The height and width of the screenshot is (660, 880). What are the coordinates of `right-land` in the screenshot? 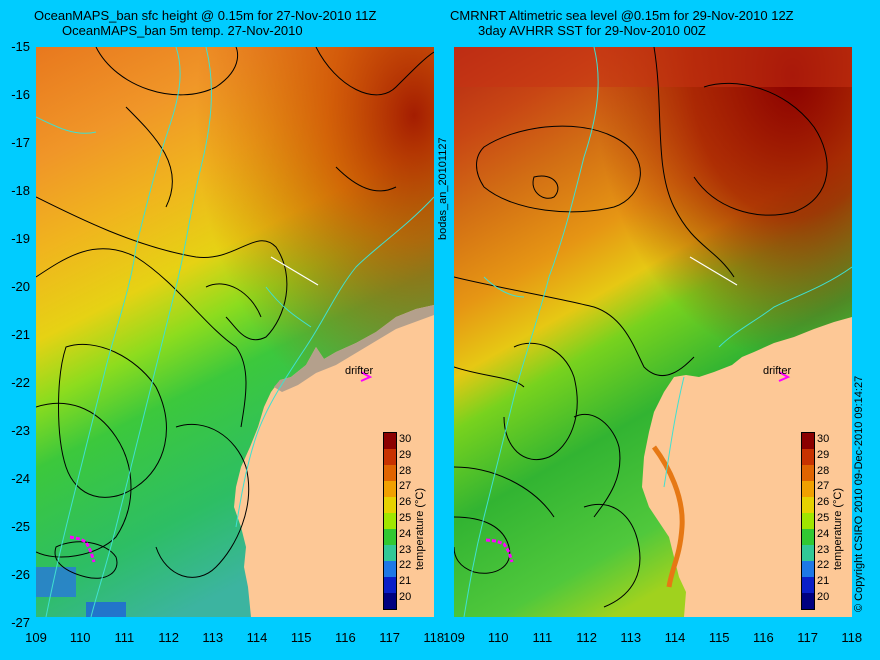 It's located at (747, 467).